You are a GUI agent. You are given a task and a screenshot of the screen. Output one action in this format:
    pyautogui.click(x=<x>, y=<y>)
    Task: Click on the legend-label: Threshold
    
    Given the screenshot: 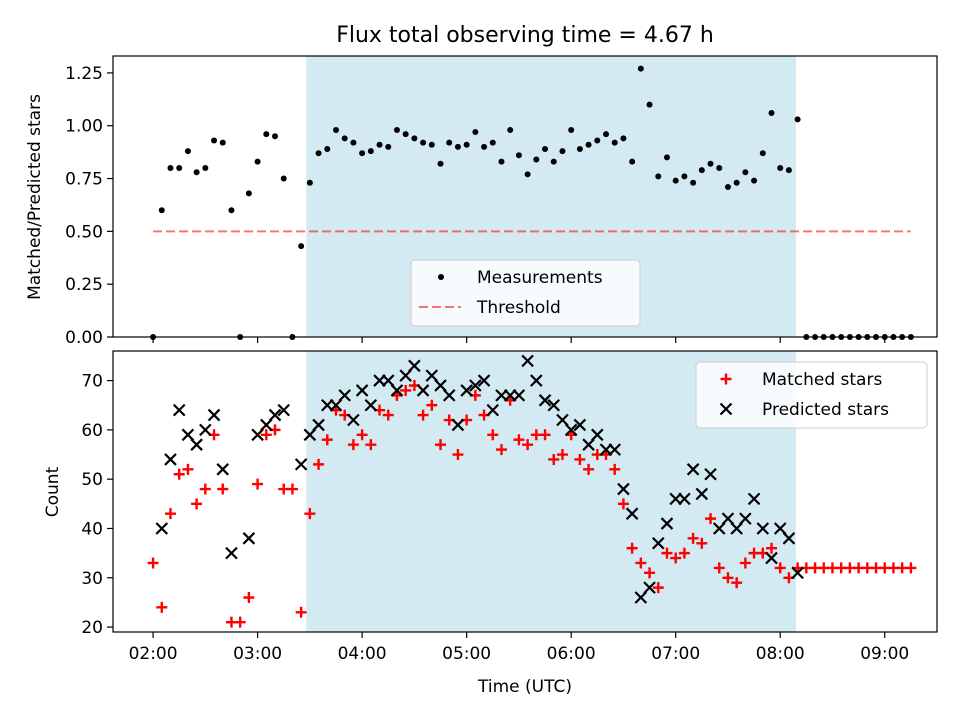 What is the action you would take?
    pyautogui.click(x=518, y=308)
    